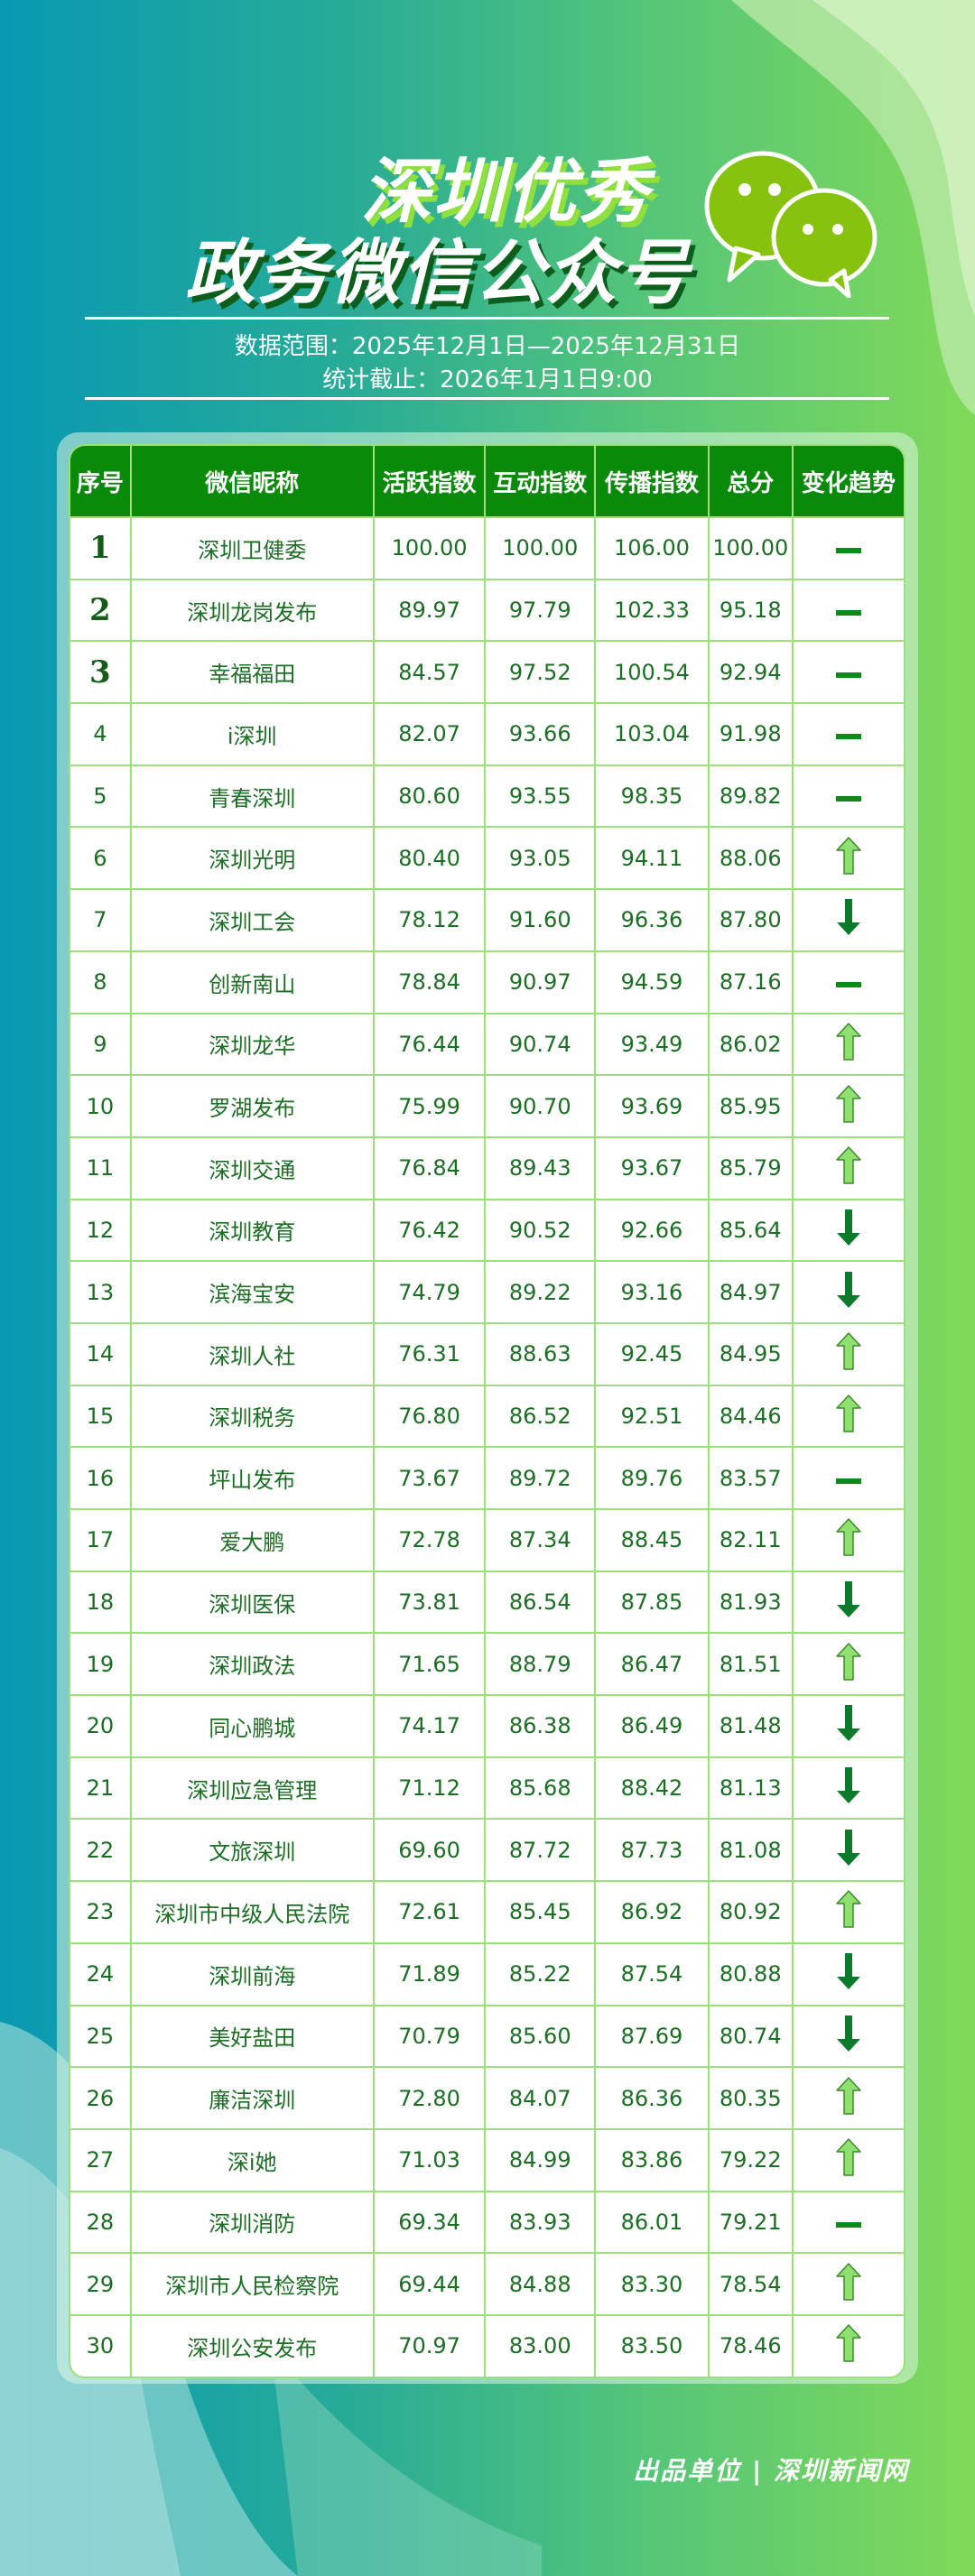  Describe the element at coordinates (431, 1043) in the screenshot. I see `cell-activity: 76.44` at that location.